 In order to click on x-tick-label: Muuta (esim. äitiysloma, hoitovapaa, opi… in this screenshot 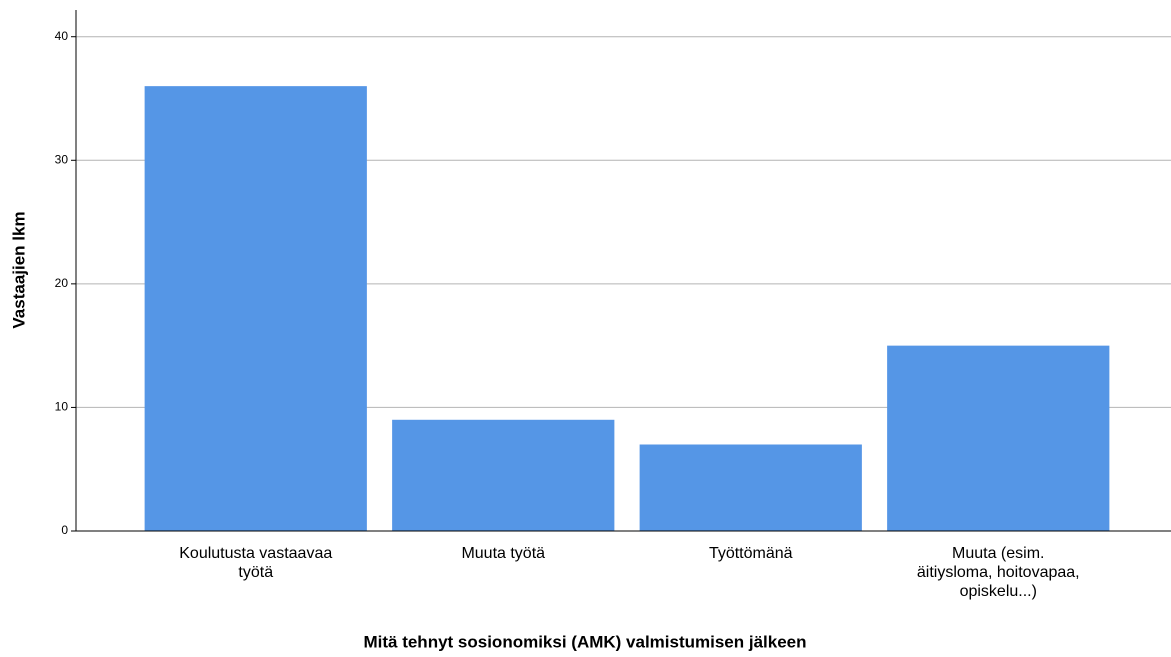, I will do `click(998, 572)`.